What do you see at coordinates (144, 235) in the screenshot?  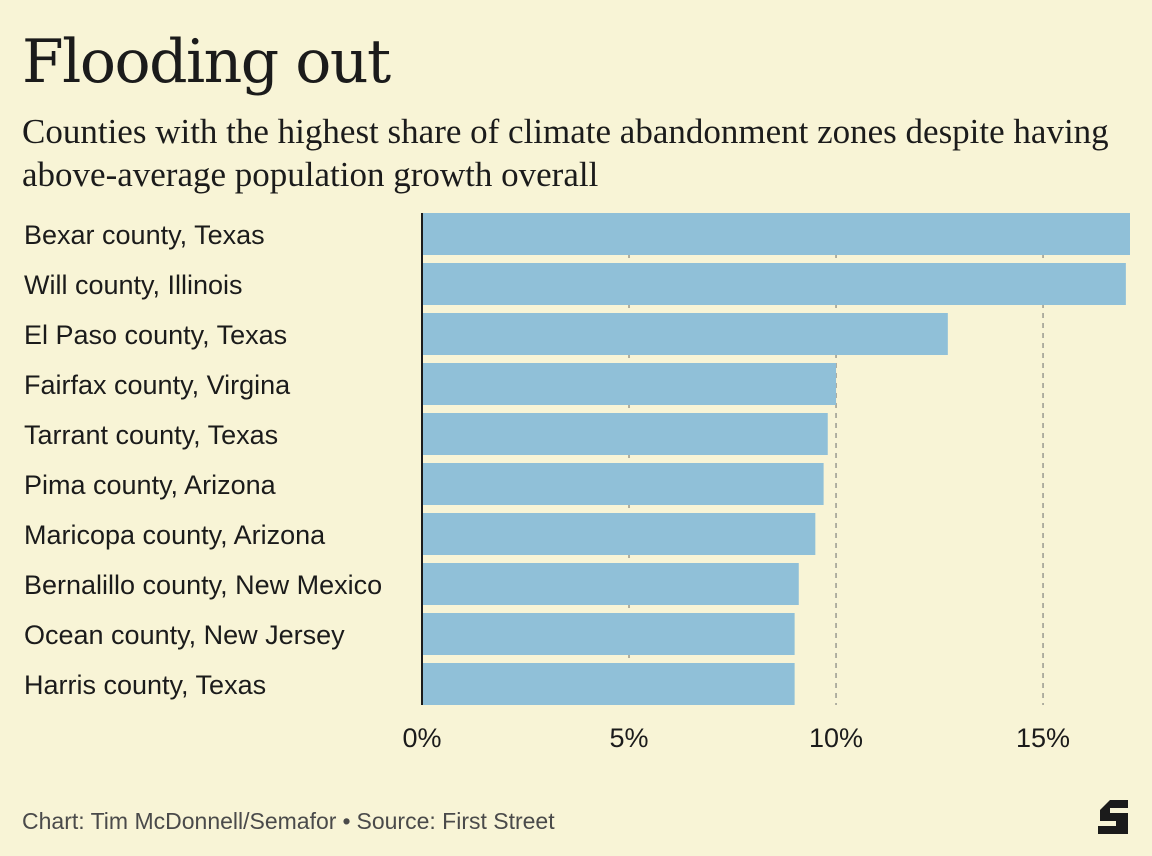 I see `category-label-0: Bexar county, Texas` at bounding box center [144, 235].